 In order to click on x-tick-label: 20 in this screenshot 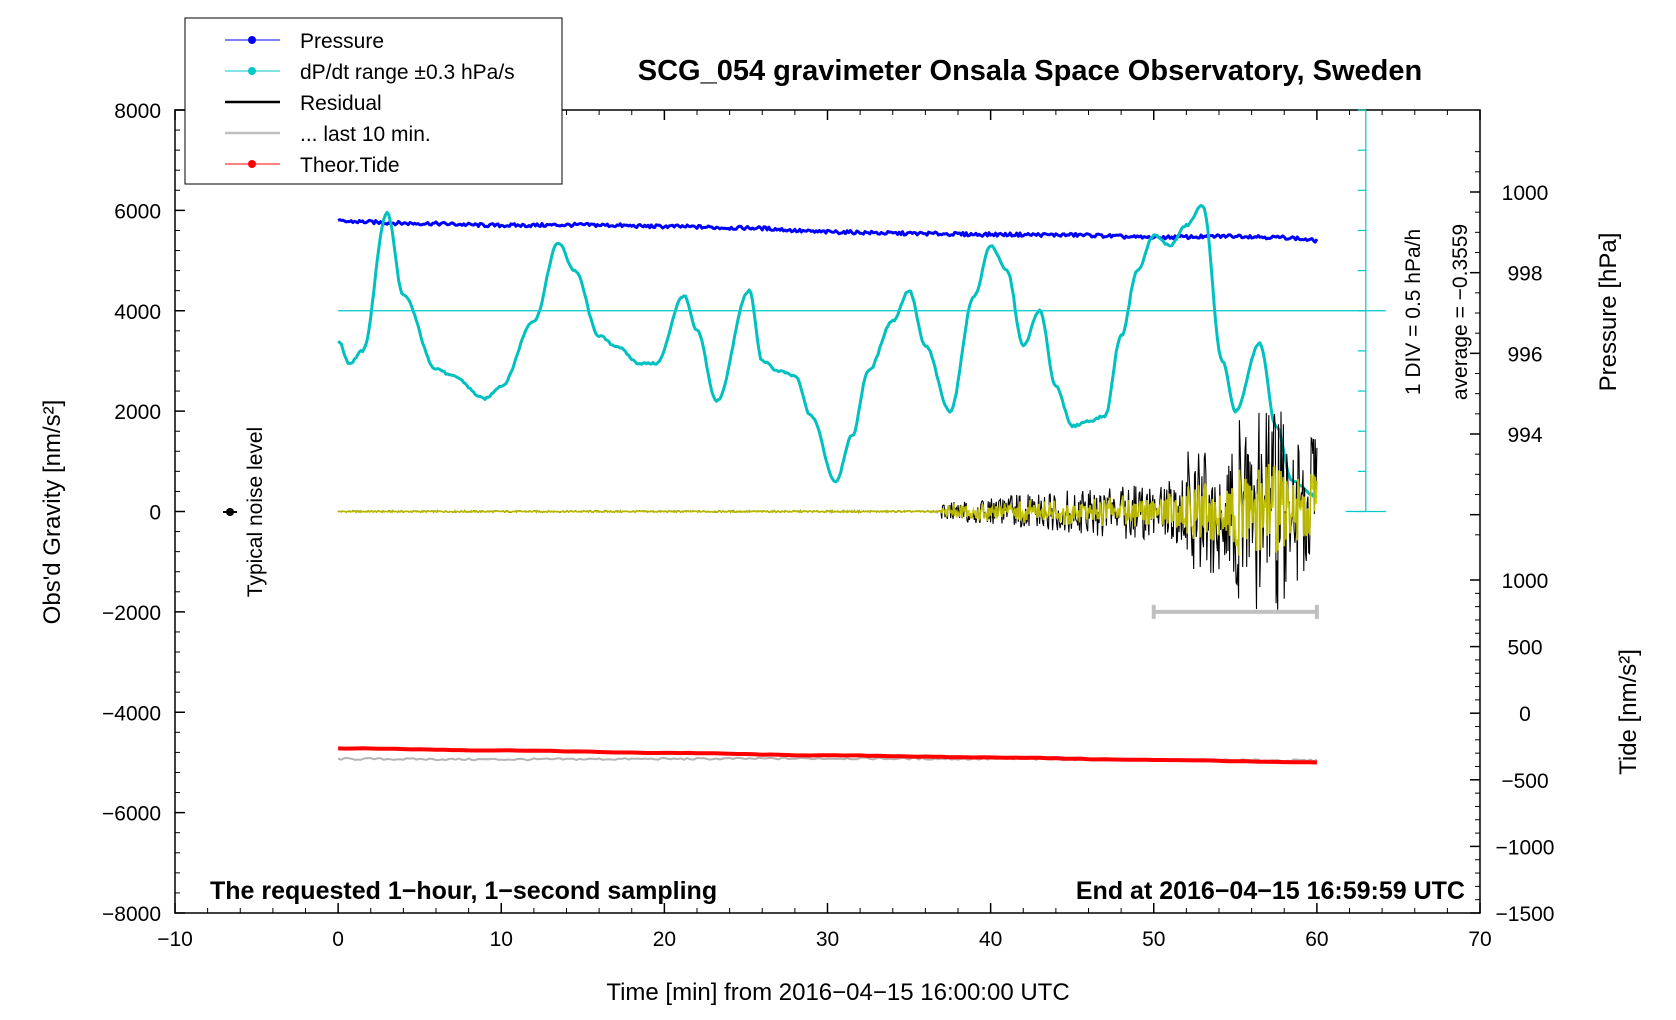, I will do `click(664, 939)`.